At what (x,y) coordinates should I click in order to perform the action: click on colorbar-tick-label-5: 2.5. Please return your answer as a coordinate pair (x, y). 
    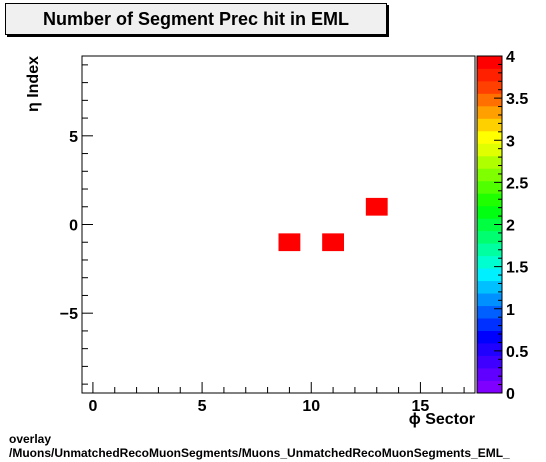
    Looking at the image, I should click on (517, 183).